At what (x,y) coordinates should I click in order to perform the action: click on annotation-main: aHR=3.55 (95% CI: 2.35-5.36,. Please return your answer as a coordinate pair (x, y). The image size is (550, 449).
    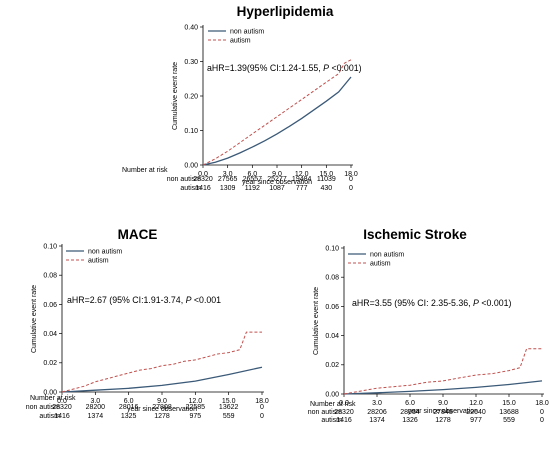
    Looking at the image, I should click on (412, 303).